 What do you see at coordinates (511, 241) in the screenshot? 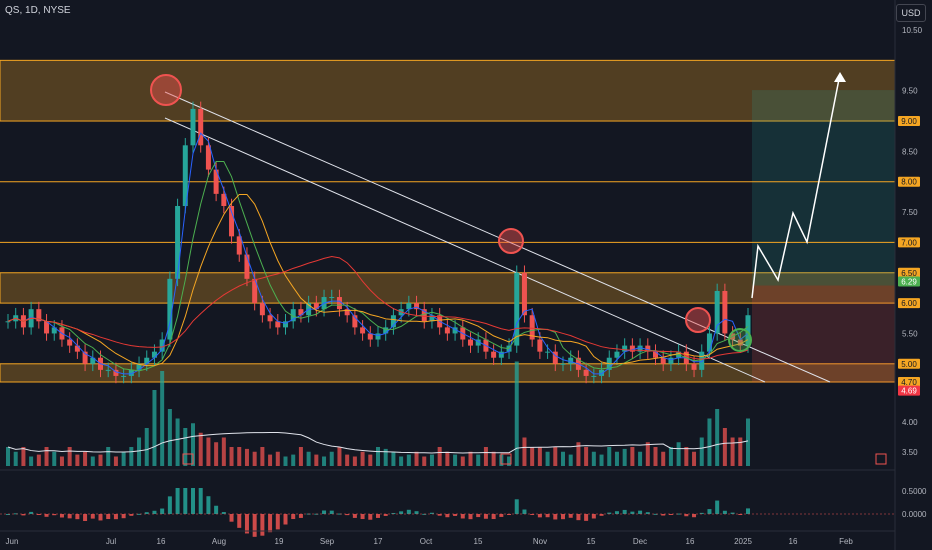
I see `peak-circle-marker` at bounding box center [511, 241].